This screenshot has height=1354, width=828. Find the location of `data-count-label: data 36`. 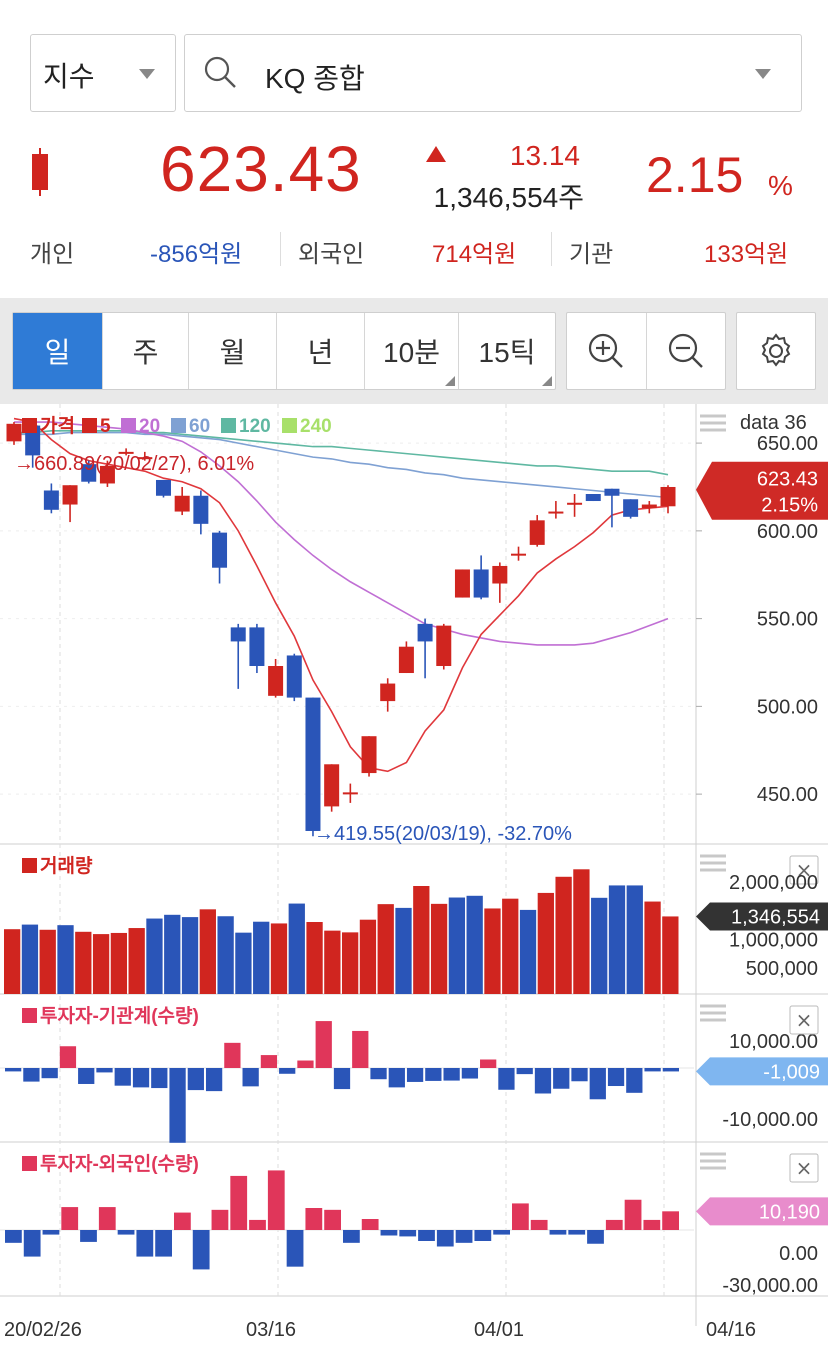

data-count-label: data 36 is located at coordinates (773, 423).